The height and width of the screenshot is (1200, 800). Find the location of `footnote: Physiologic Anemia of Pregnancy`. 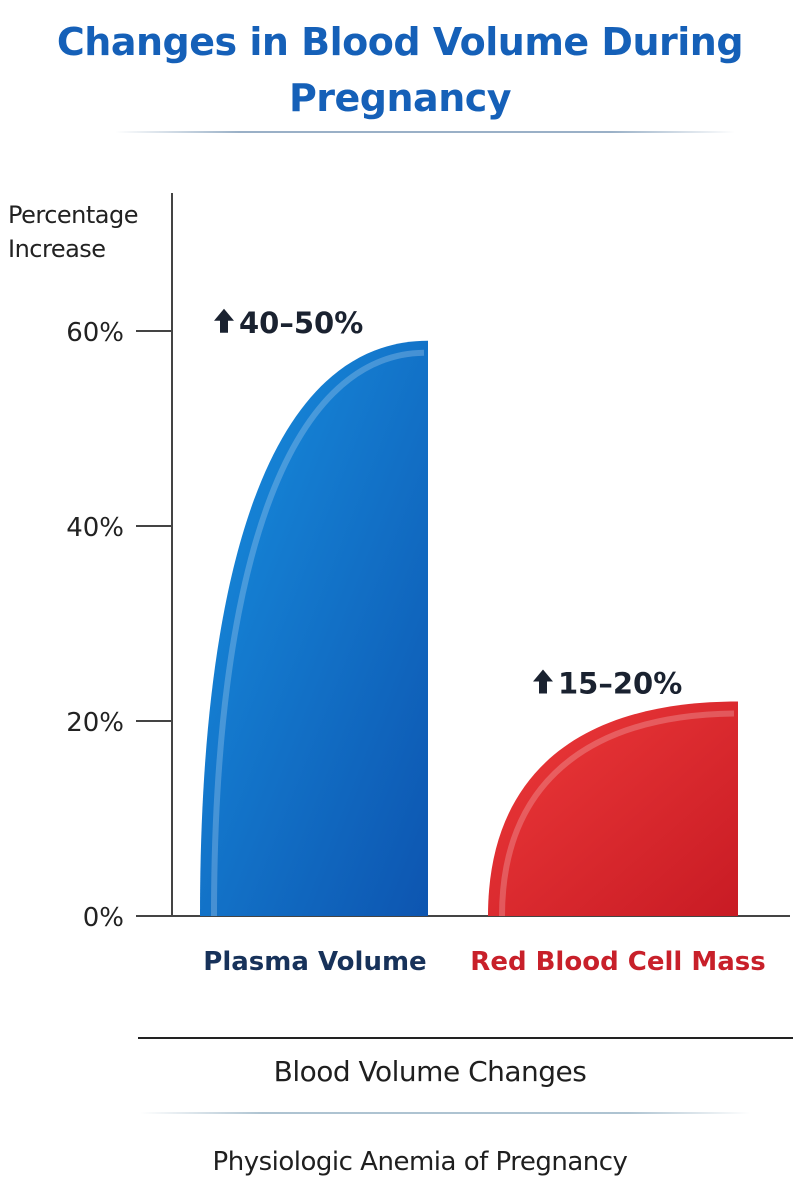

footnote: Physiologic Anemia of Pregnancy is located at coordinates (420, 1162).